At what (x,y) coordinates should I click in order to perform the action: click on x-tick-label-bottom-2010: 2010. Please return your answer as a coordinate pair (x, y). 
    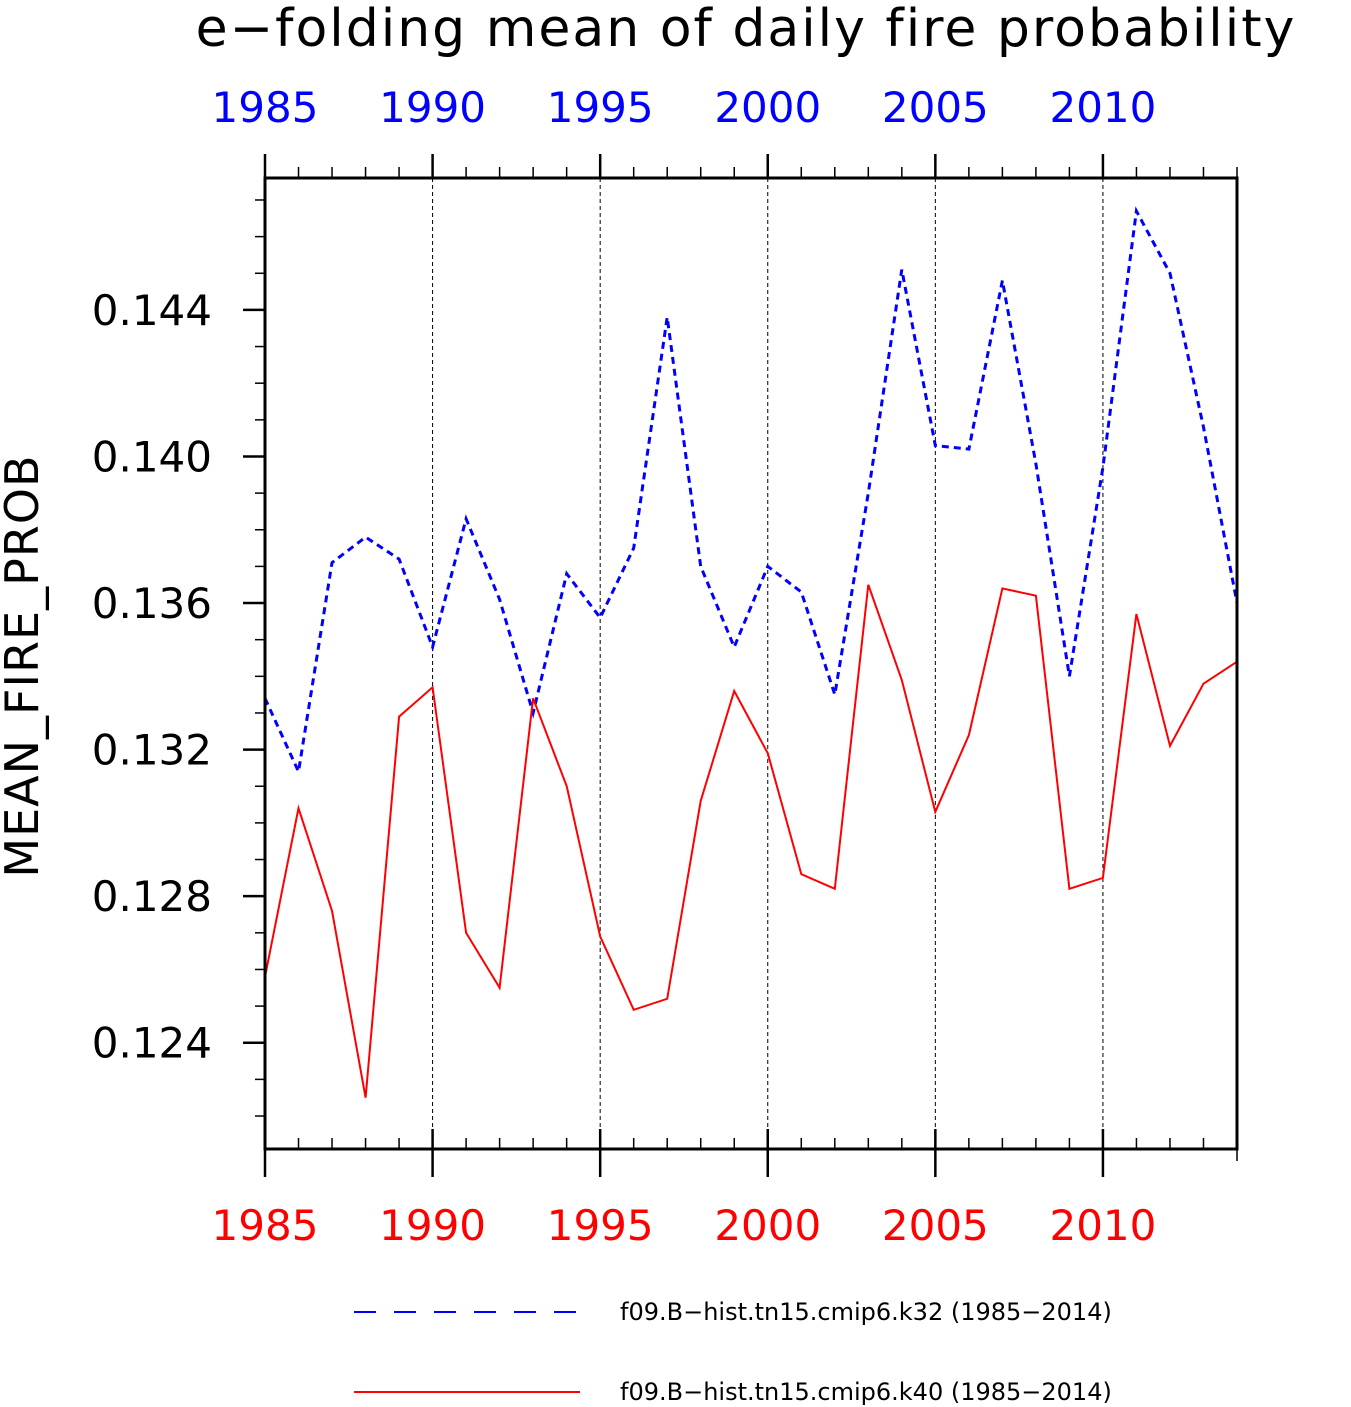
    Looking at the image, I should click on (1102, 1225).